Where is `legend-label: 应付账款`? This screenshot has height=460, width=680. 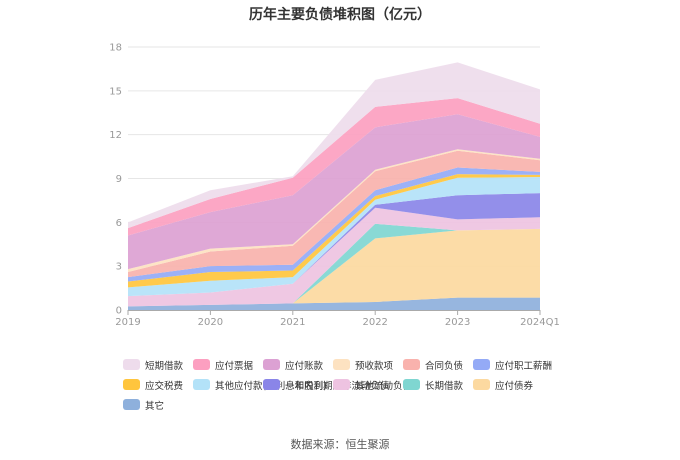 legend-label: 应付账款 is located at coordinates (304, 366).